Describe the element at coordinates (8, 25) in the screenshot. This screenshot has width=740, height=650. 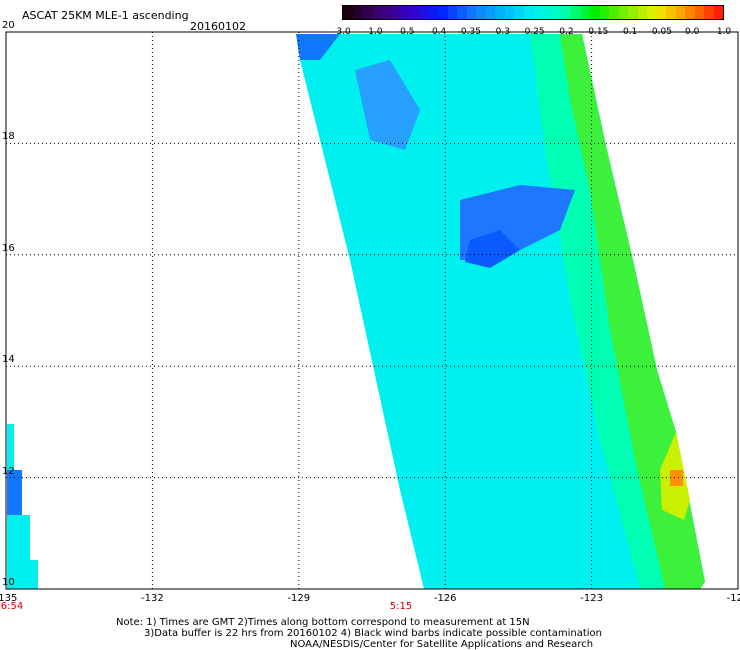
I see `latitude-tick-label: 20` at that location.